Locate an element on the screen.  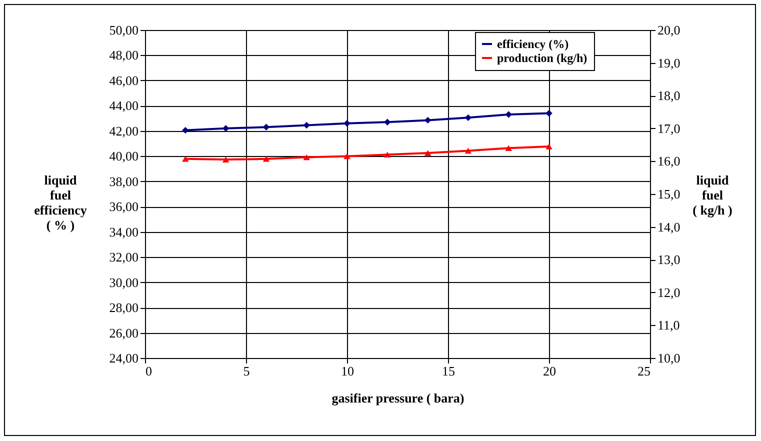
x-axis-title: gasifier pressure ( bara) is located at coordinates (398, 398).